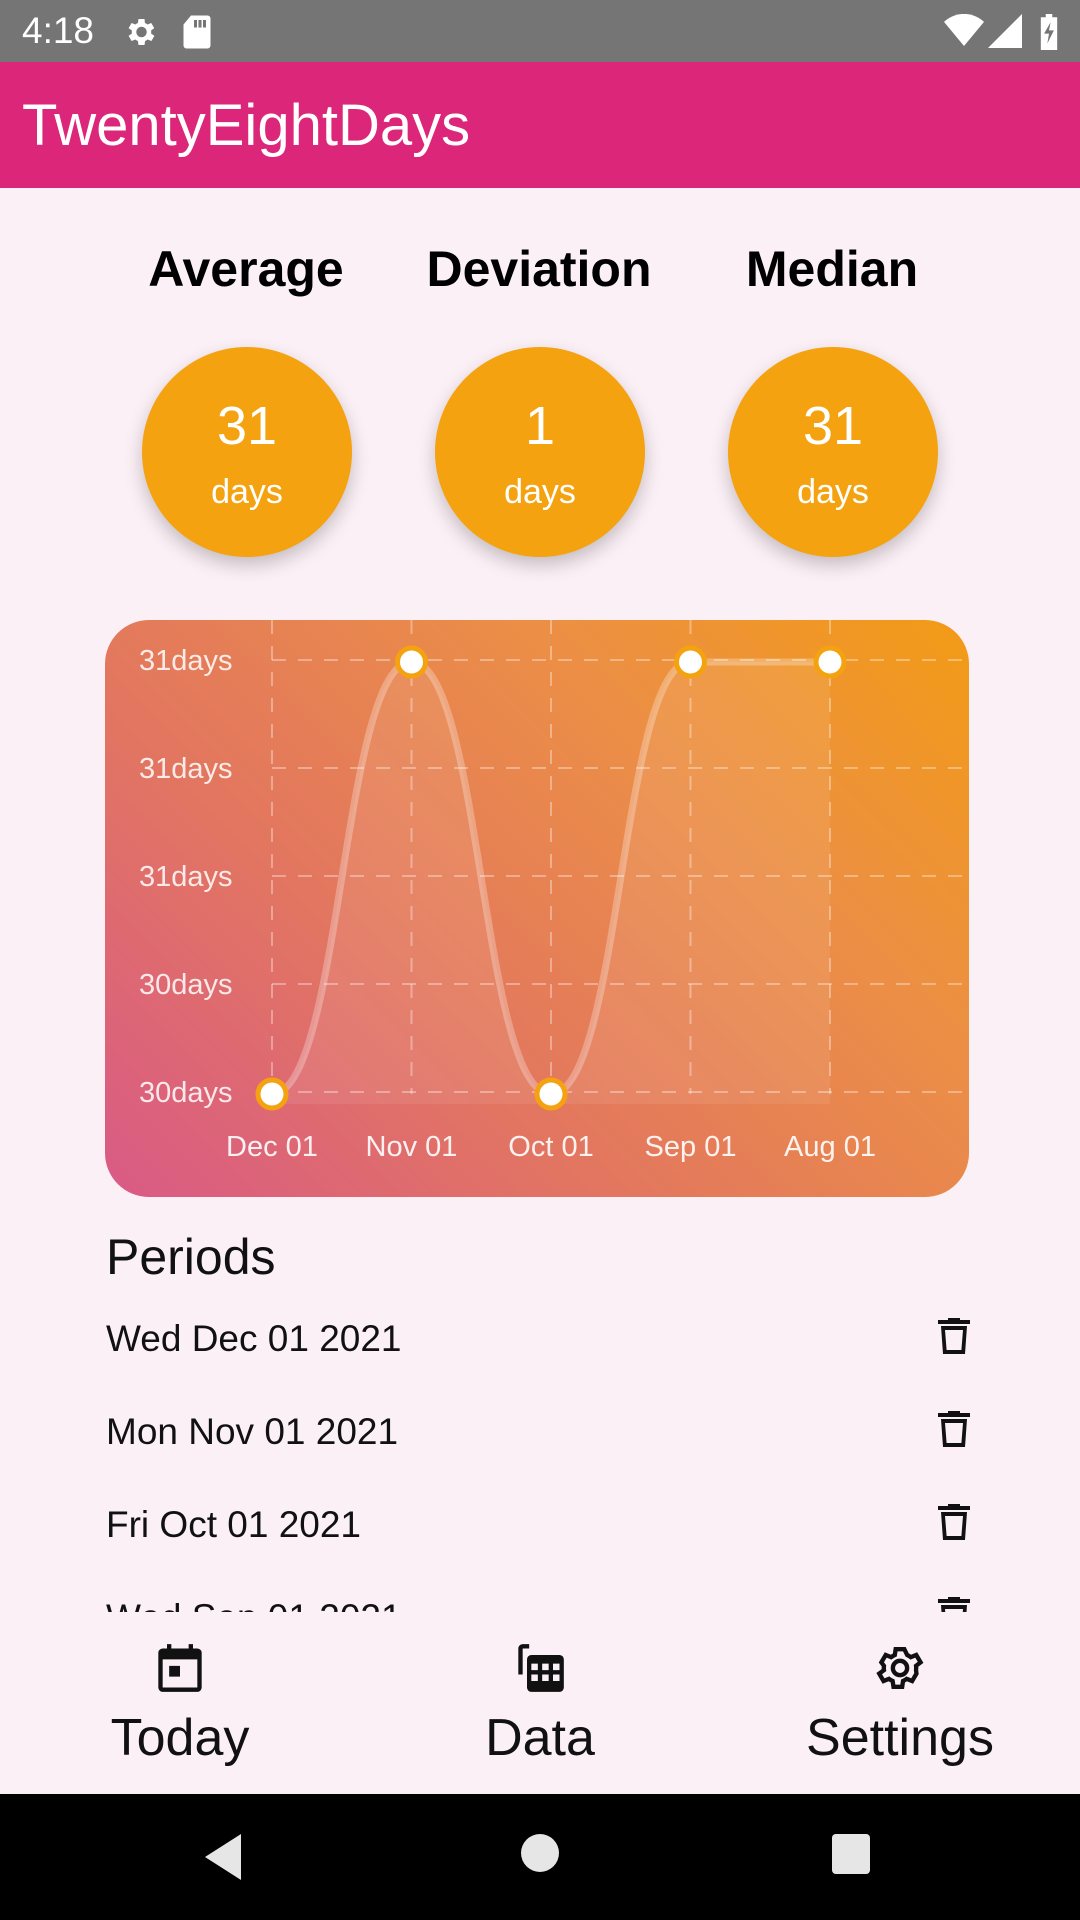 This screenshot has height=1920, width=1080. Describe the element at coordinates (900, 1738) in the screenshot. I see `nav-settings-label: Settings` at that location.